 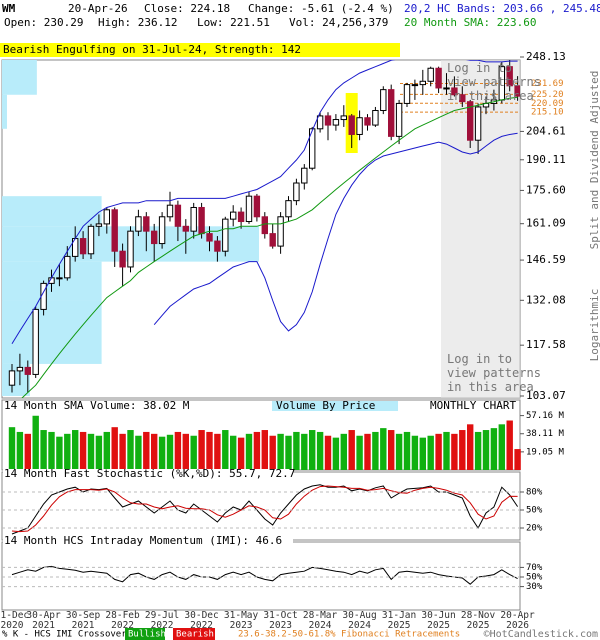 I want to click on annotation: Volume By Price, so click(x=325, y=405).